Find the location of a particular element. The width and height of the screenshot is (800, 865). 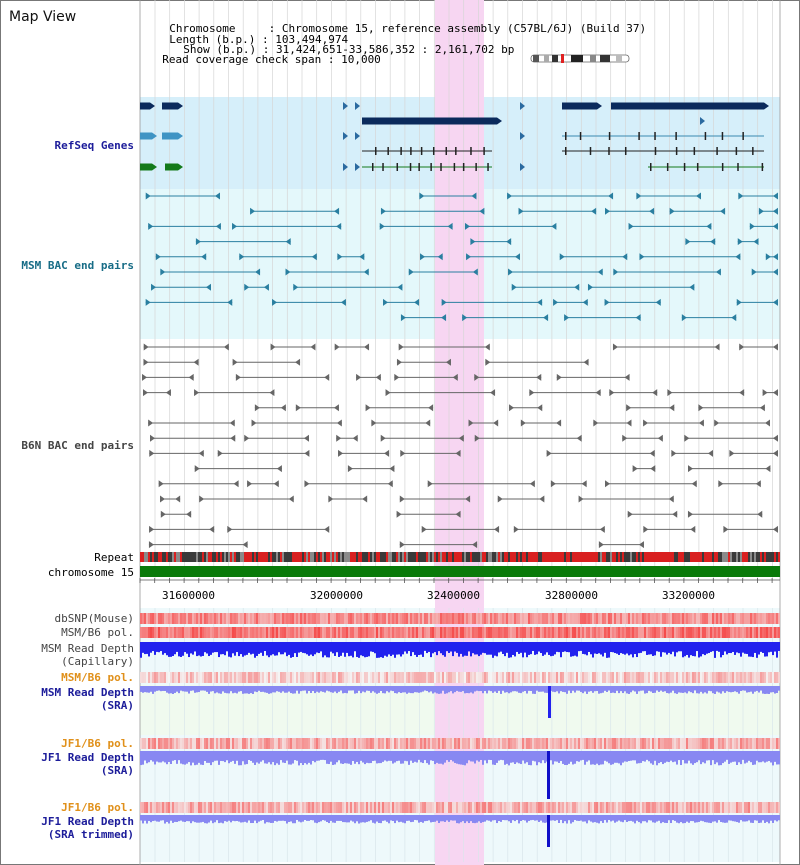

chromosome-ideogram is located at coordinates (580, 58).